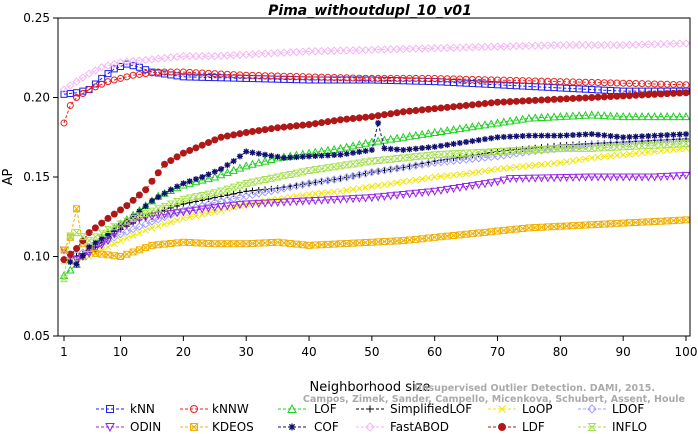 This screenshot has width=698, height=434. I want to click on x-tick-label: 50, so click(371, 352).